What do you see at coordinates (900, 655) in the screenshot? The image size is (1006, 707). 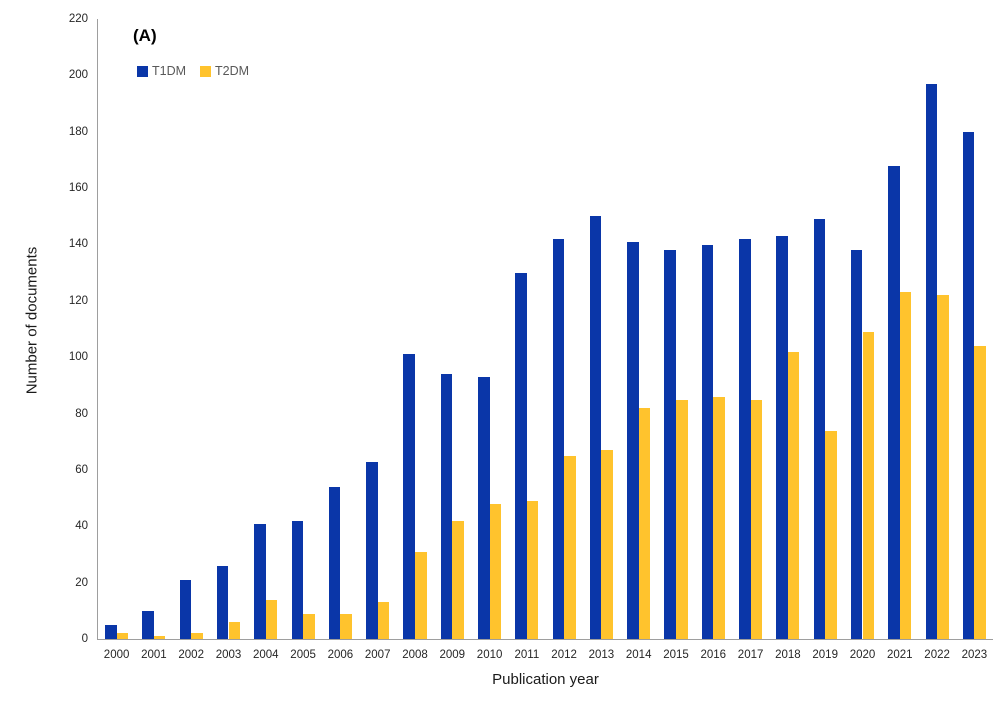 I see `x-tick-2021: 2021` at bounding box center [900, 655].